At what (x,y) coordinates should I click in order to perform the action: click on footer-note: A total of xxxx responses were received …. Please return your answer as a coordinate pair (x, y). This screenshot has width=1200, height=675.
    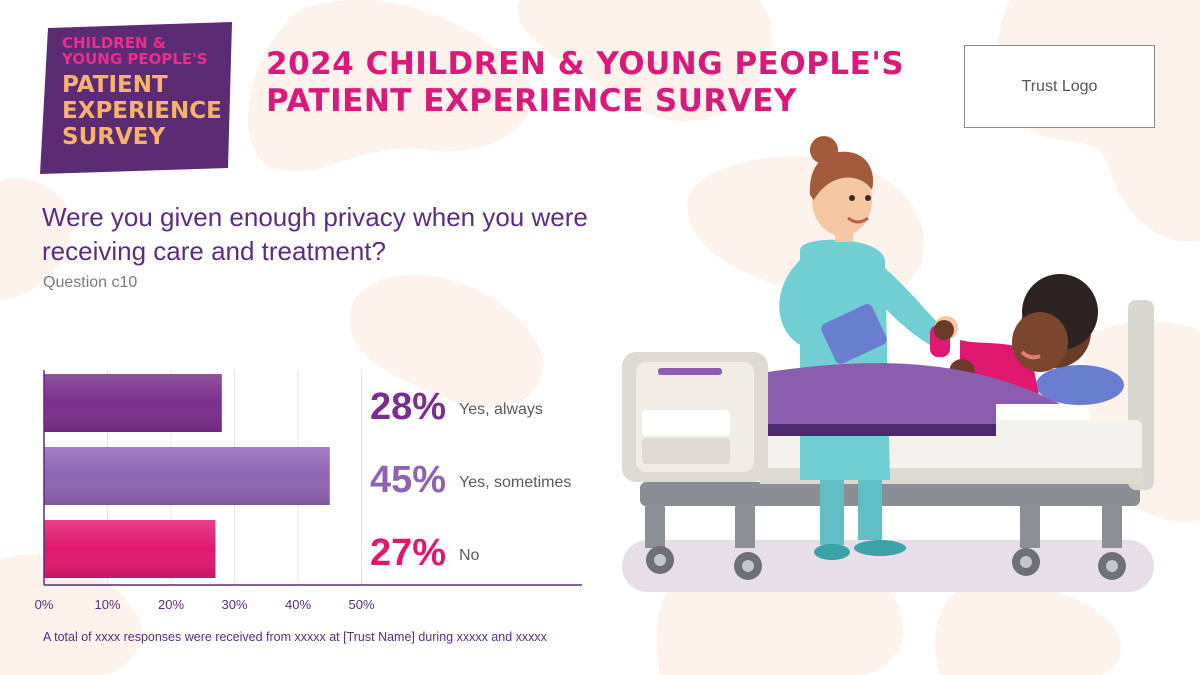
    Looking at the image, I should click on (295, 637).